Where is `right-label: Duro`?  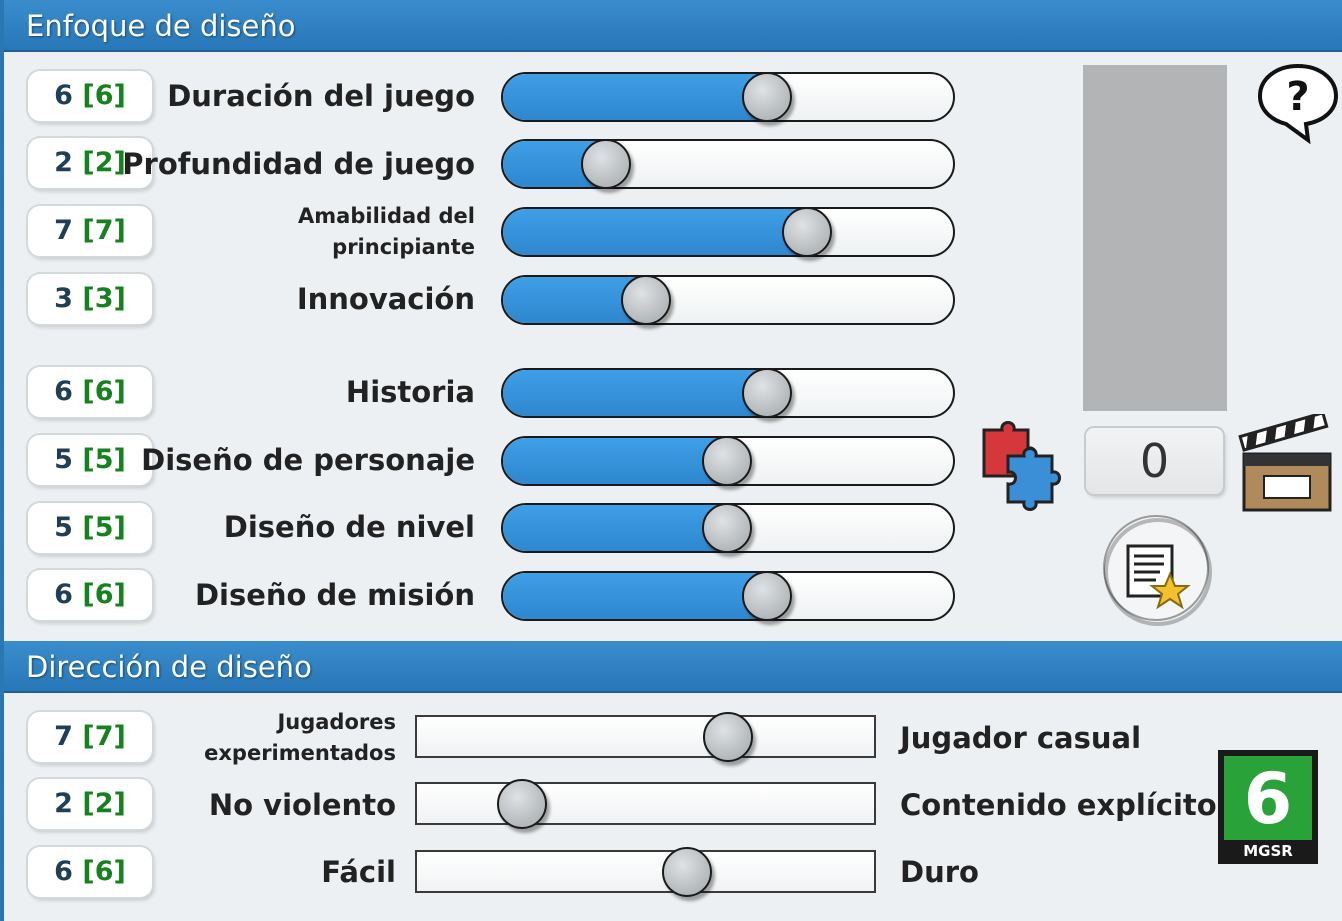
right-label: Duro is located at coordinates (939, 872).